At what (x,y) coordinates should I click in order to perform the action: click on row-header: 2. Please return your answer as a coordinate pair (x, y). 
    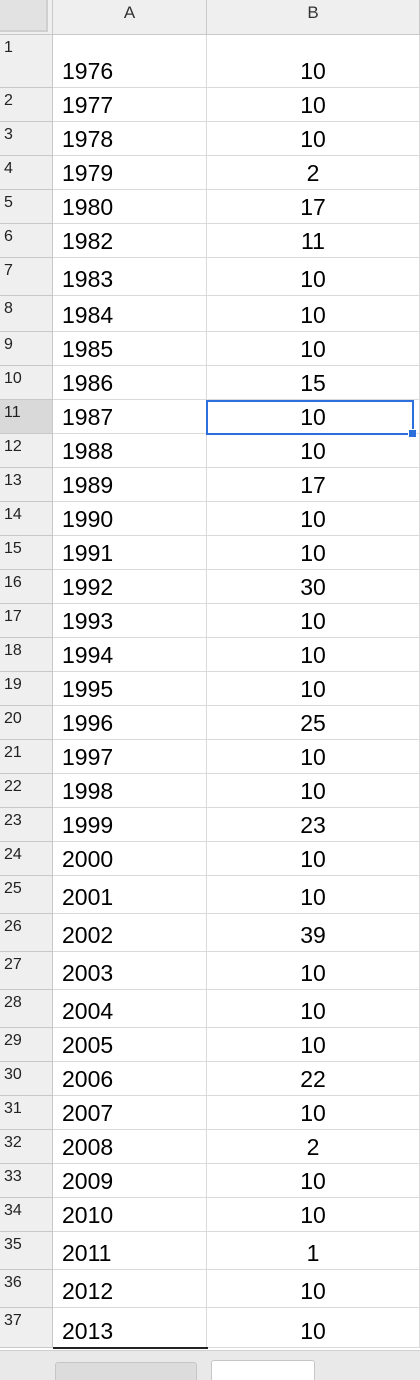
    Looking at the image, I should click on (26, 105).